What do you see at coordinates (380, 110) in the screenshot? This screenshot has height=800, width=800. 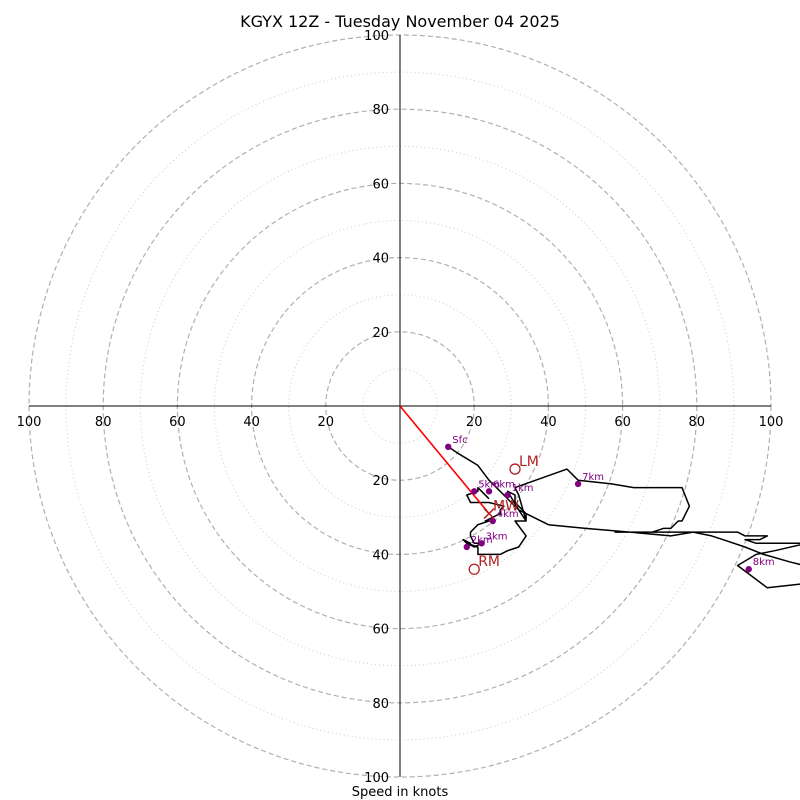 I see `tick-label-top-80: 80` at bounding box center [380, 110].